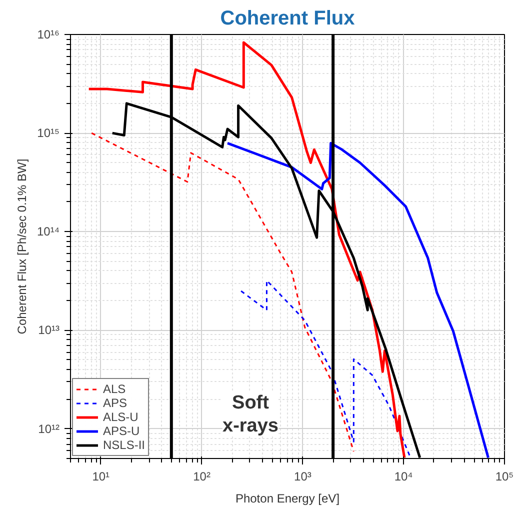 The height and width of the screenshot is (508, 520). What do you see at coordinates (287, 499) in the screenshot?
I see `x-axis-title: Photon Energy [eV]` at bounding box center [287, 499].